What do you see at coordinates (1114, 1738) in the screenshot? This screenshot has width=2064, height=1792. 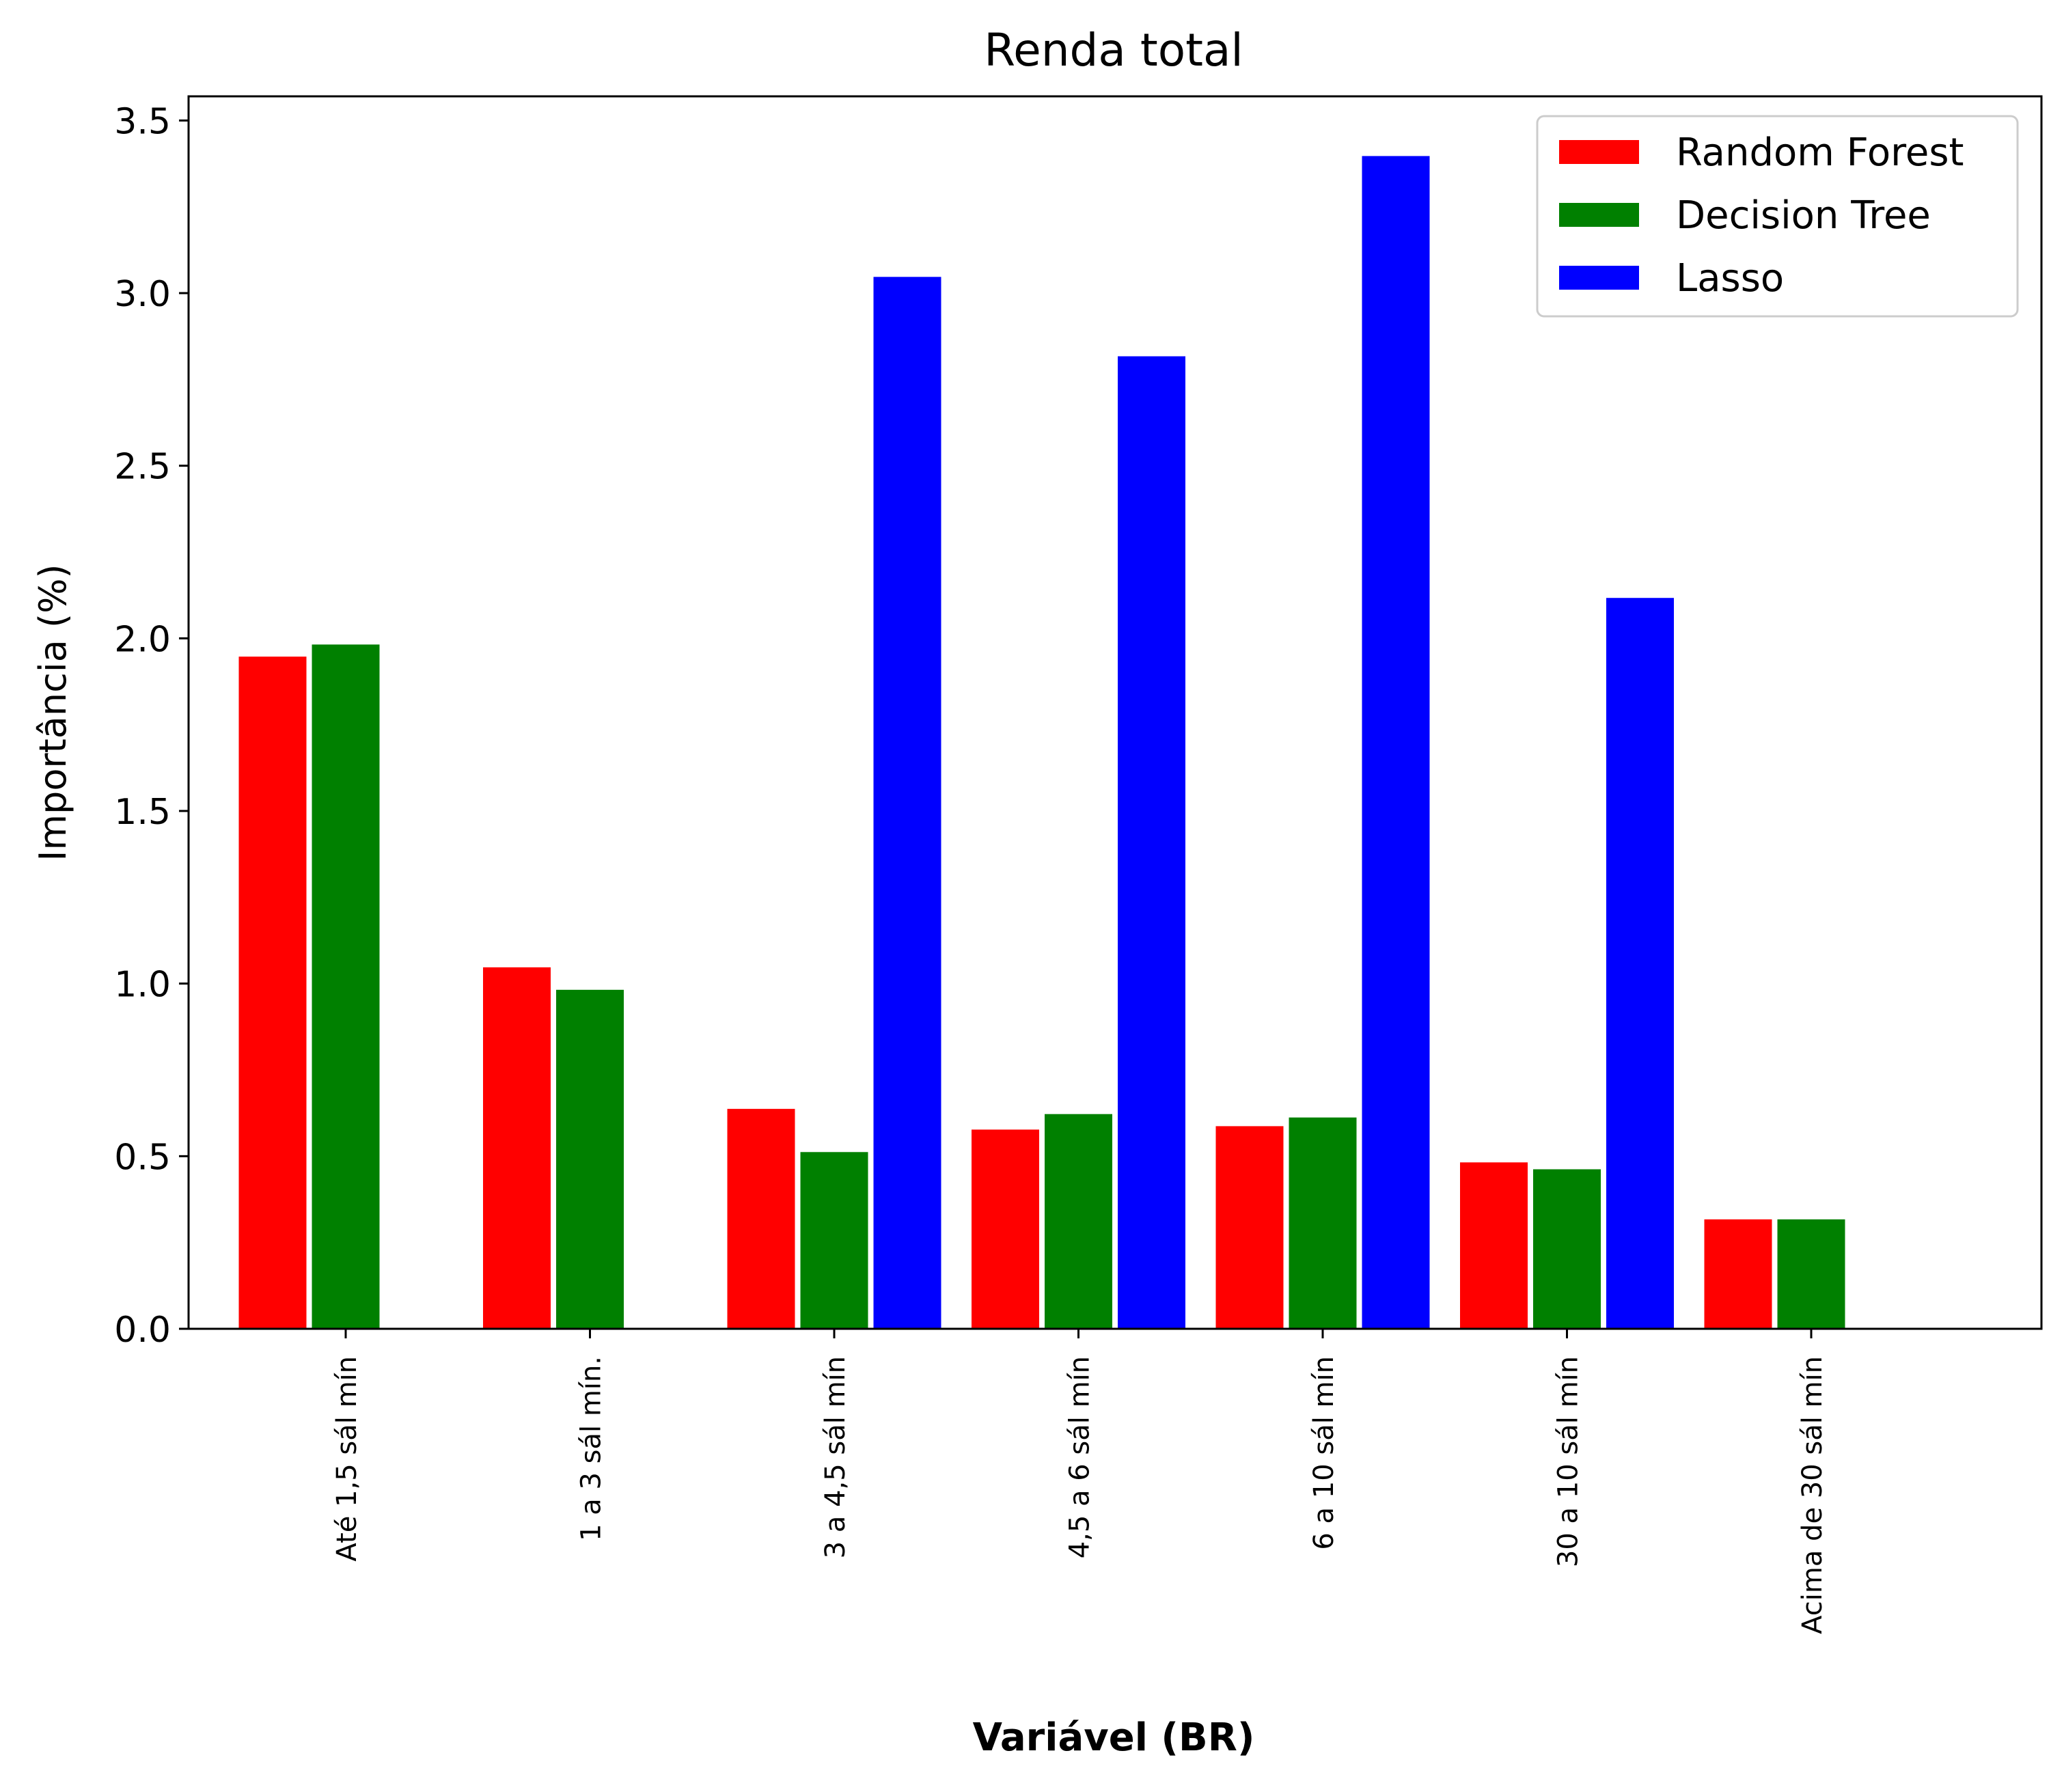 I see `x-axis-label: Variável (BR)` at bounding box center [1114, 1738].